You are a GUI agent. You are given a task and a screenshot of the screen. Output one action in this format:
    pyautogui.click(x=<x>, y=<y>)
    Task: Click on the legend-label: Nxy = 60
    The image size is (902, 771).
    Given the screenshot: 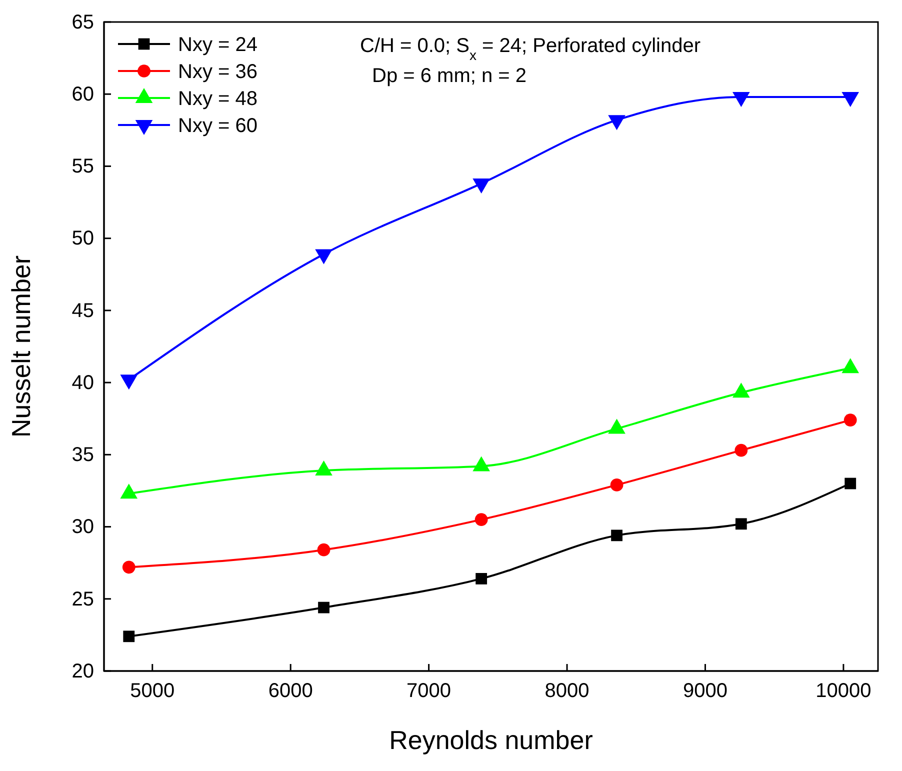 What is the action you would take?
    pyautogui.click(x=218, y=126)
    